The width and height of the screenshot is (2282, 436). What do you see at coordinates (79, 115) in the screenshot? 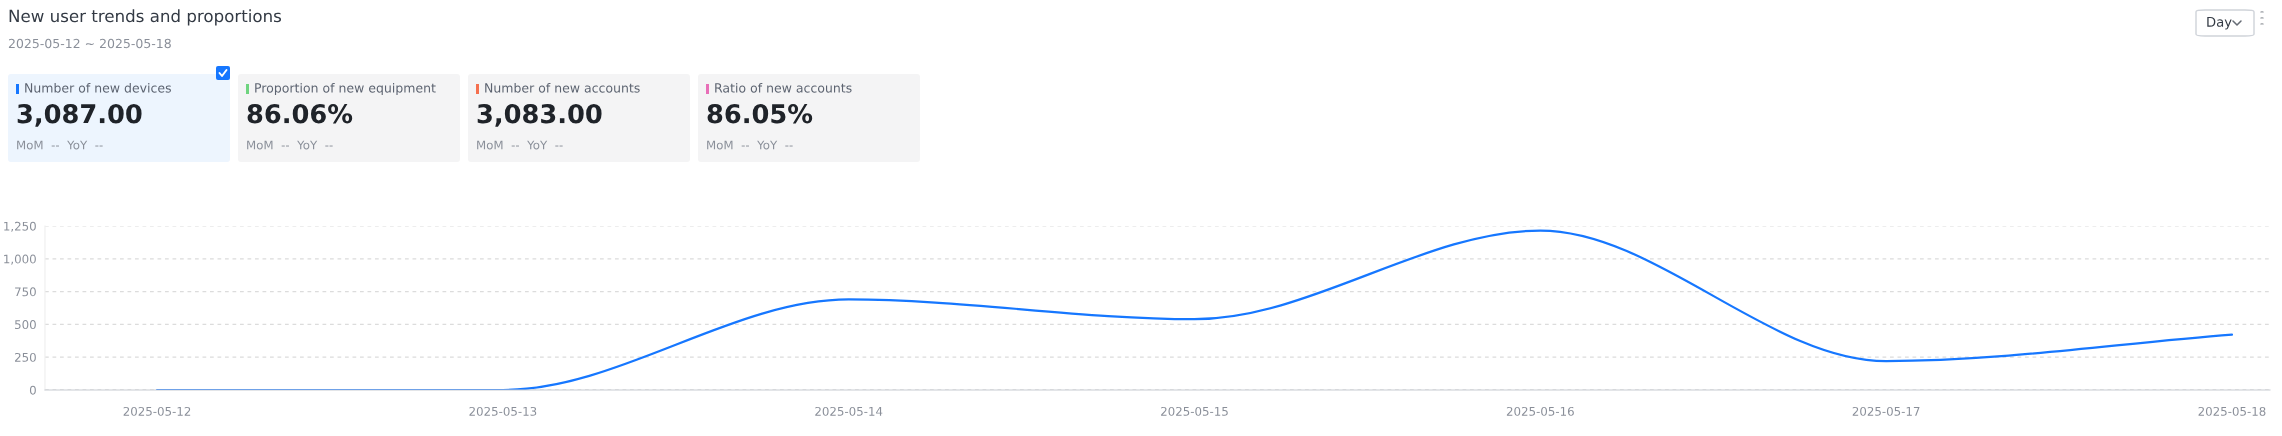
I see `text: 3,087.00` at bounding box center [79, 115].